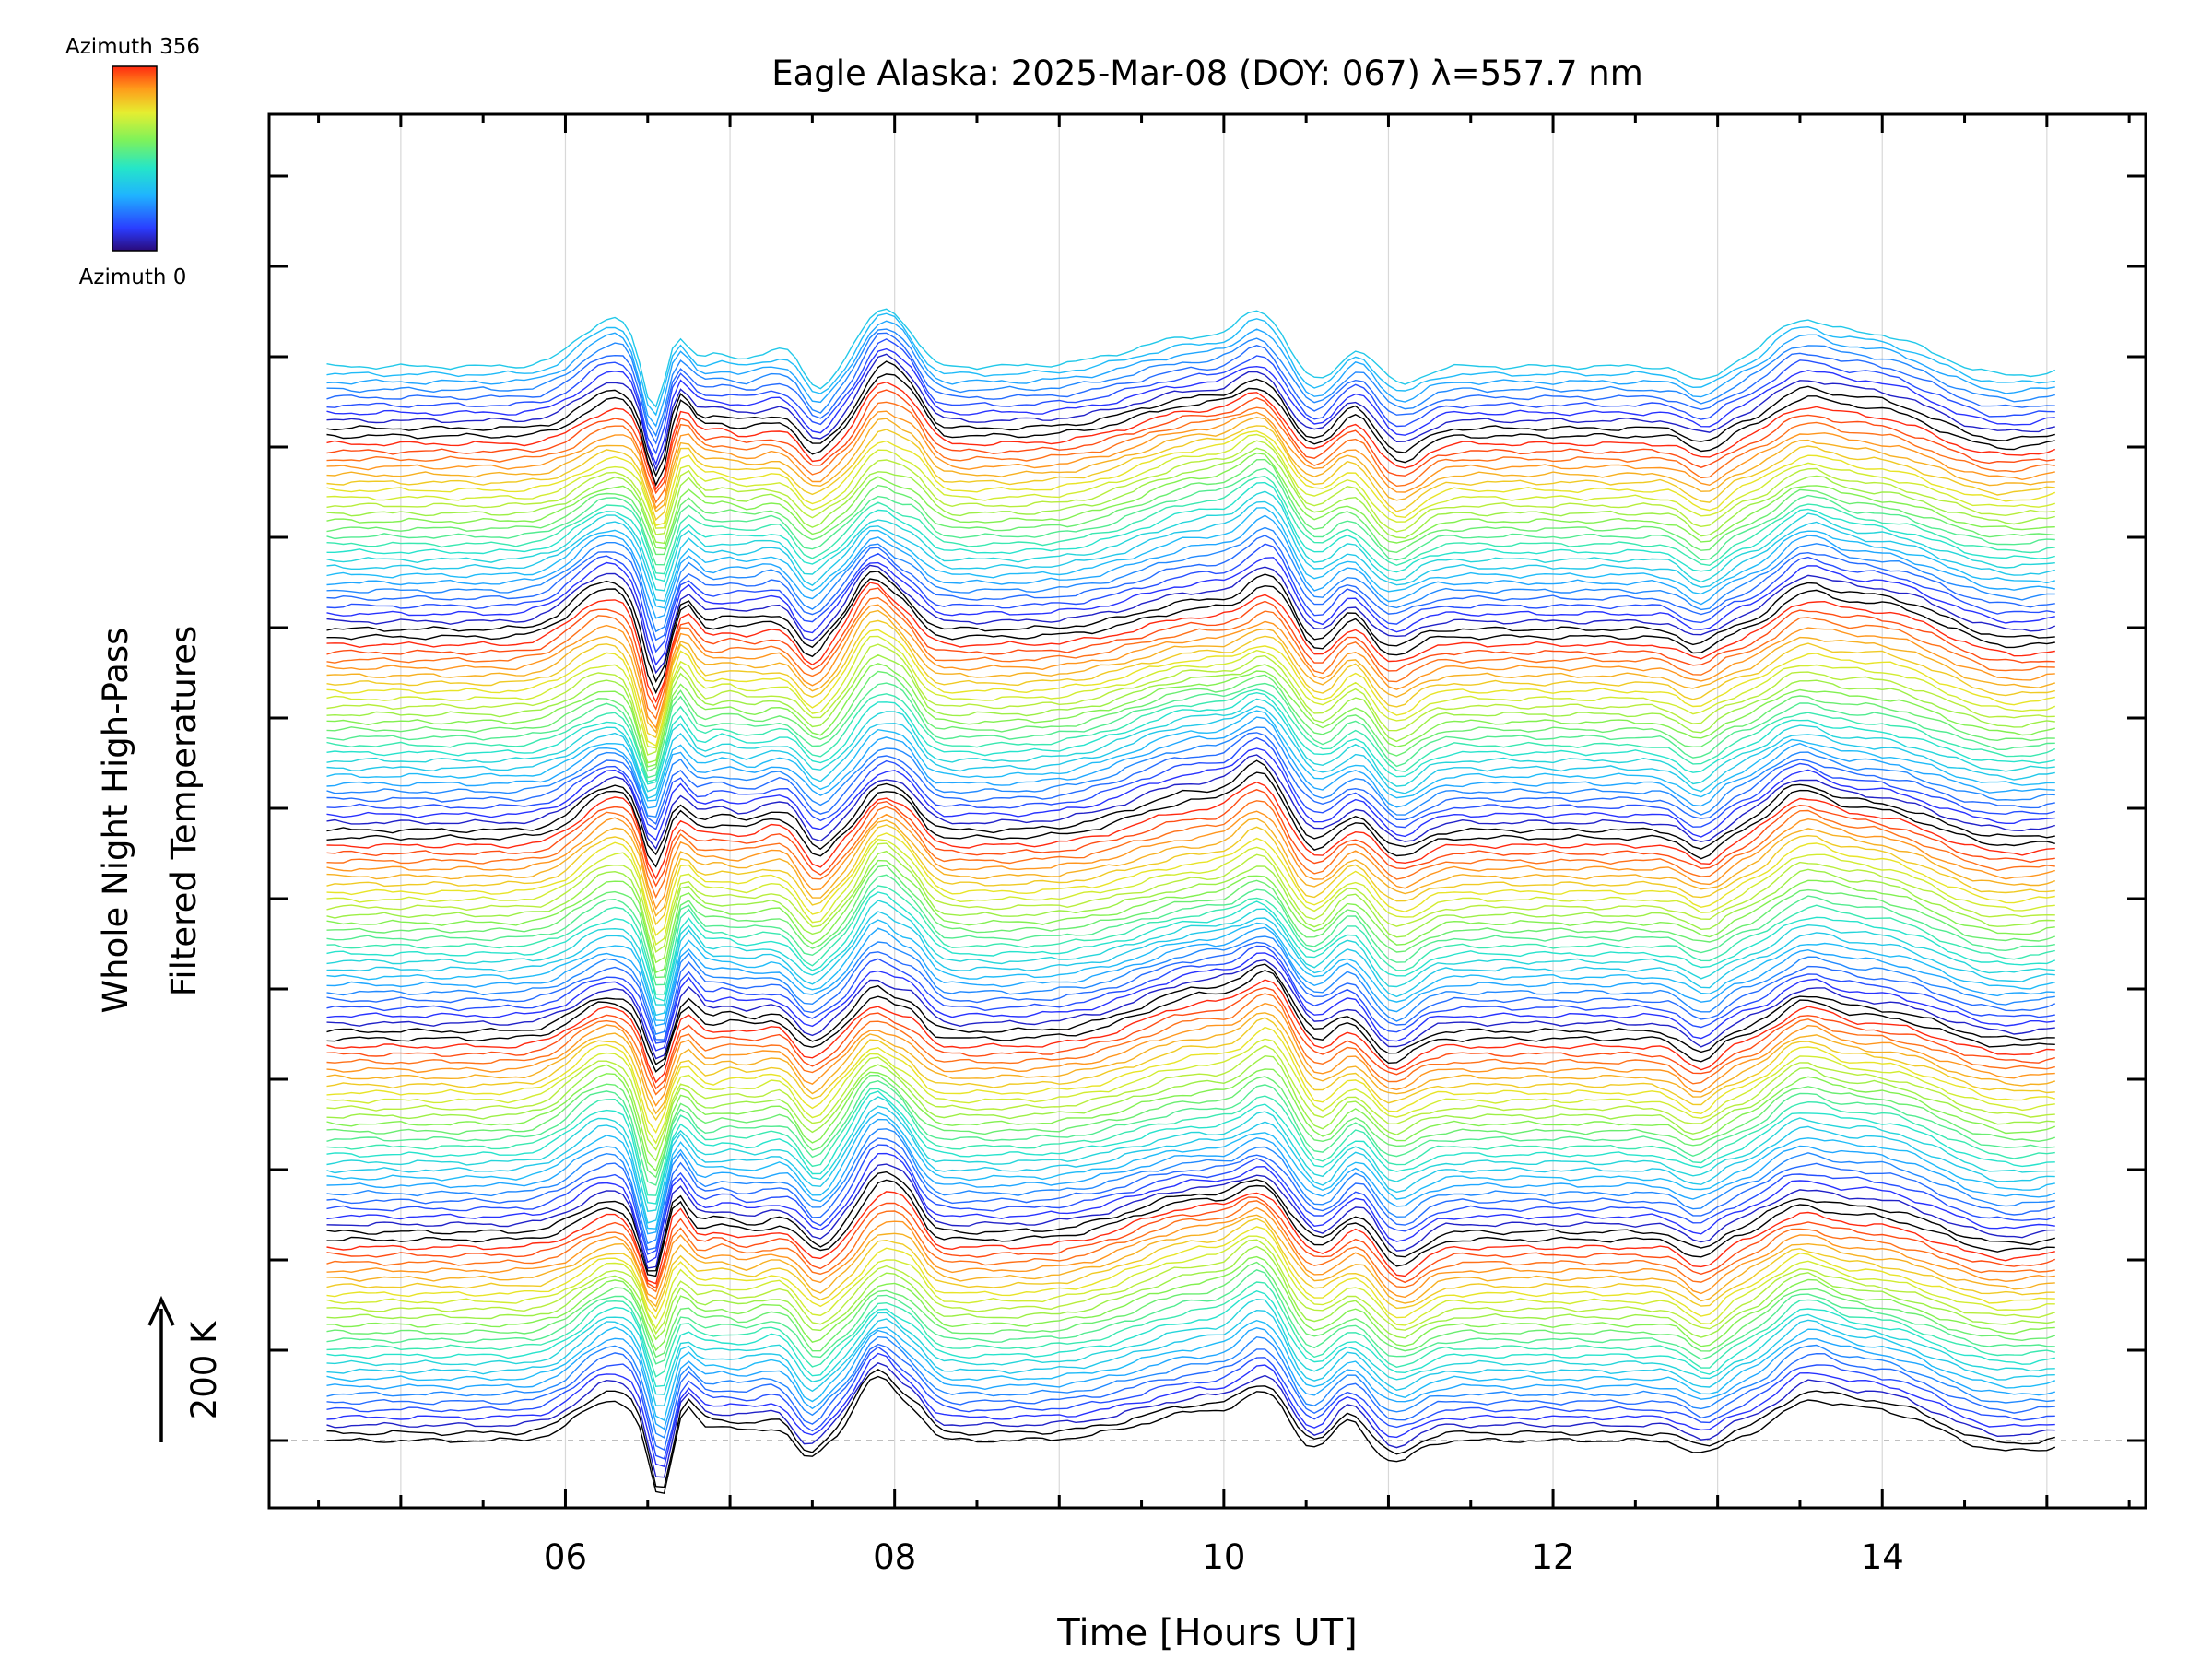  I want to click on scale-bar-arrow-head, so click(161, 1310).